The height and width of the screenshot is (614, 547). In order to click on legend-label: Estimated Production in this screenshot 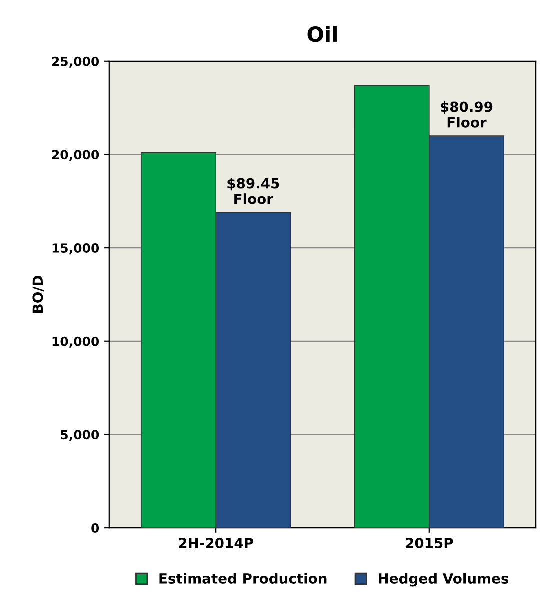, I will do `click(243, 578)`.